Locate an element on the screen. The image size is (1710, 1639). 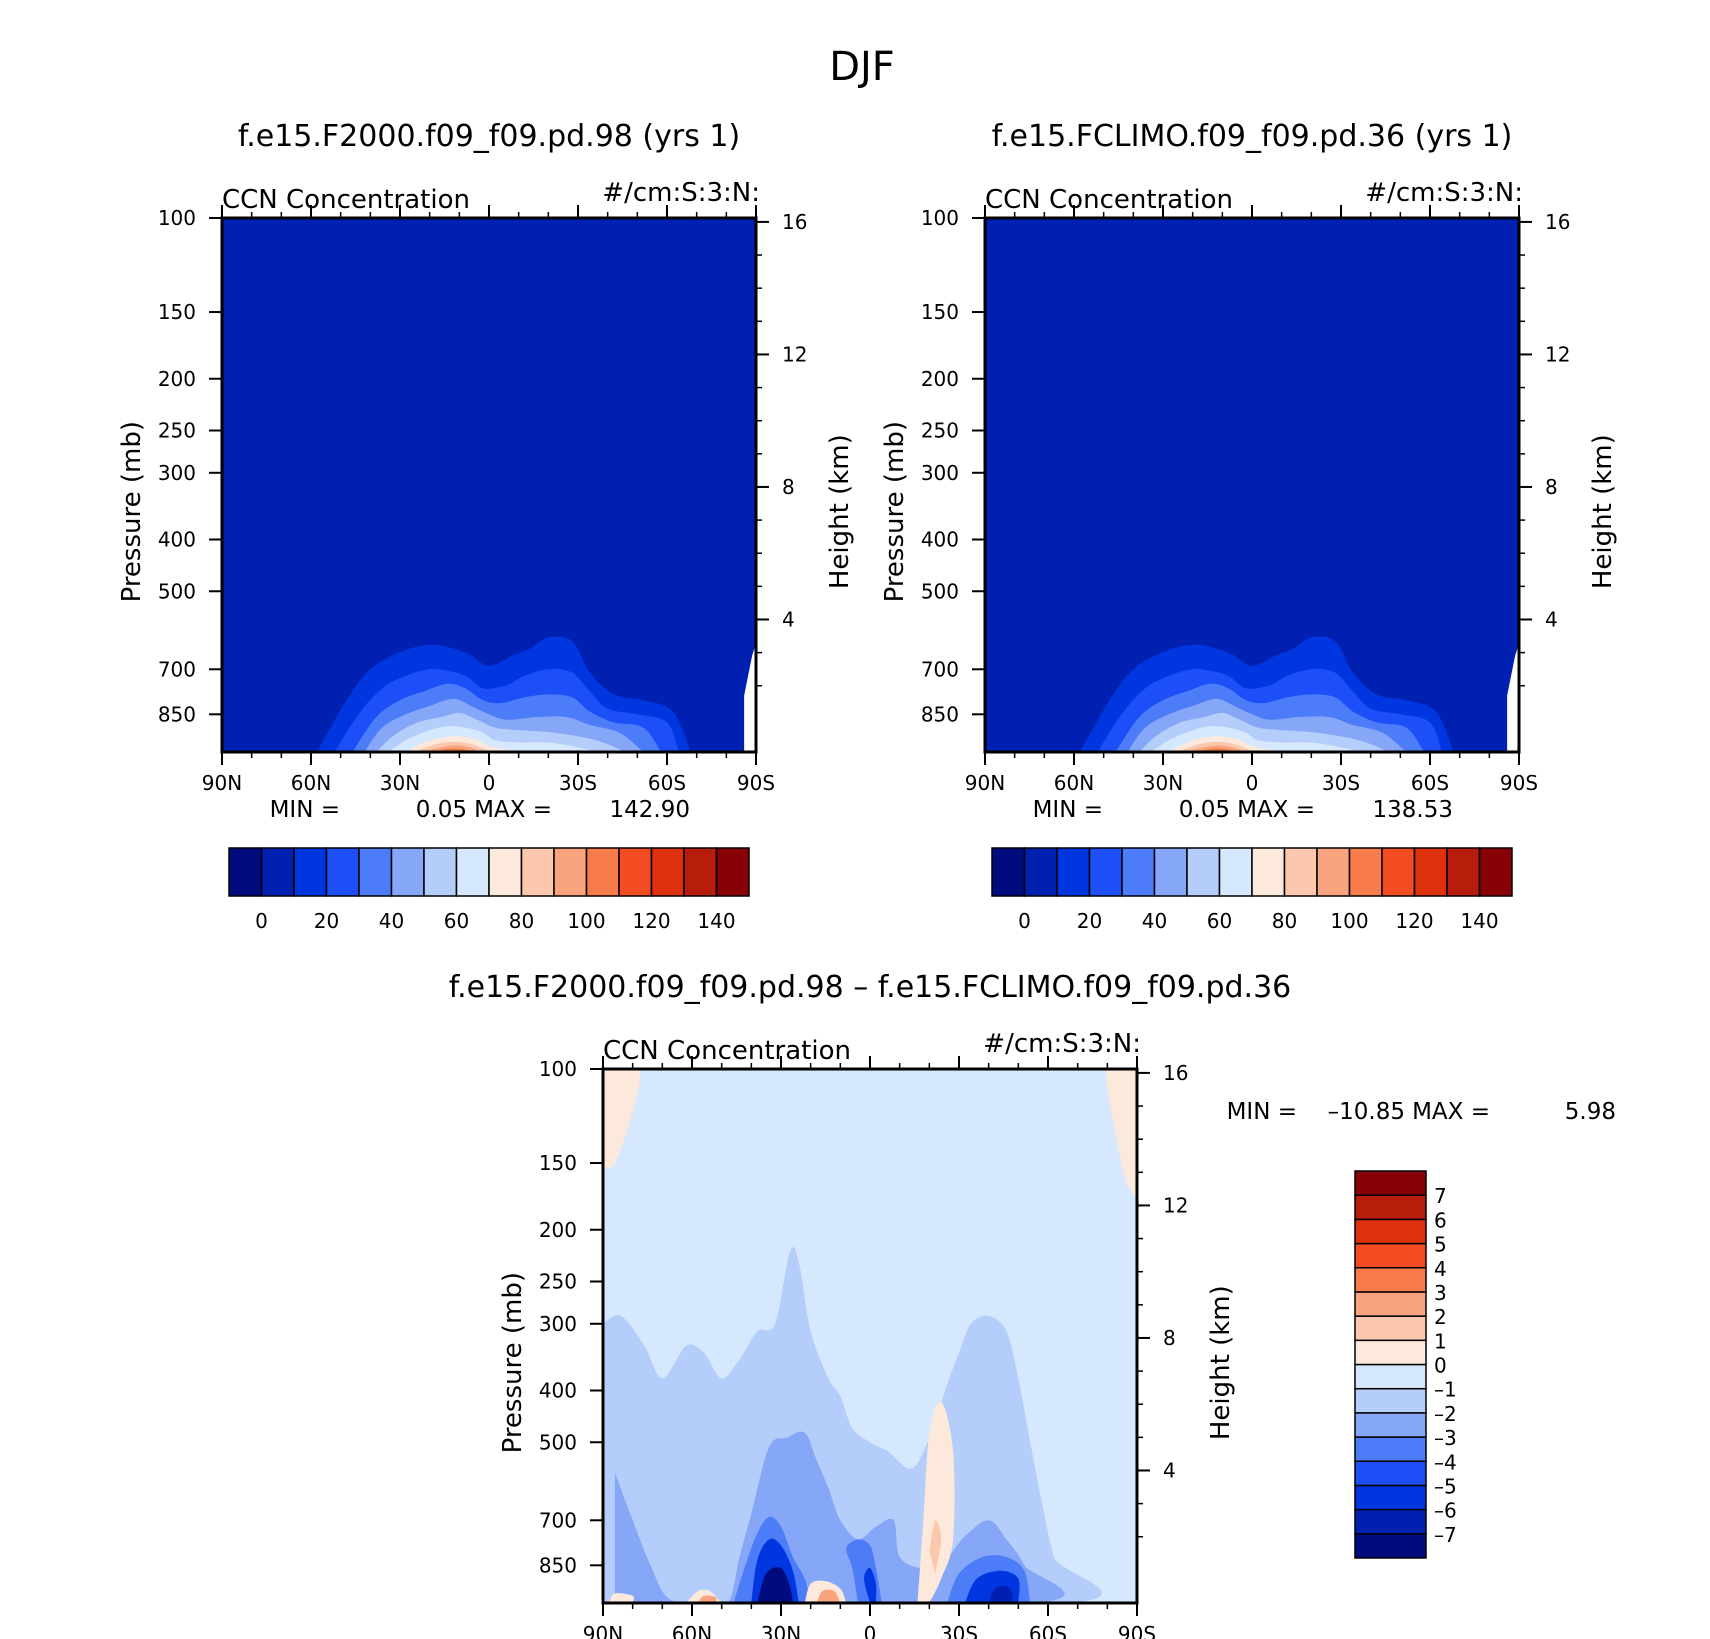
colorbar-label: 120 is located at coordinates (651, 921).